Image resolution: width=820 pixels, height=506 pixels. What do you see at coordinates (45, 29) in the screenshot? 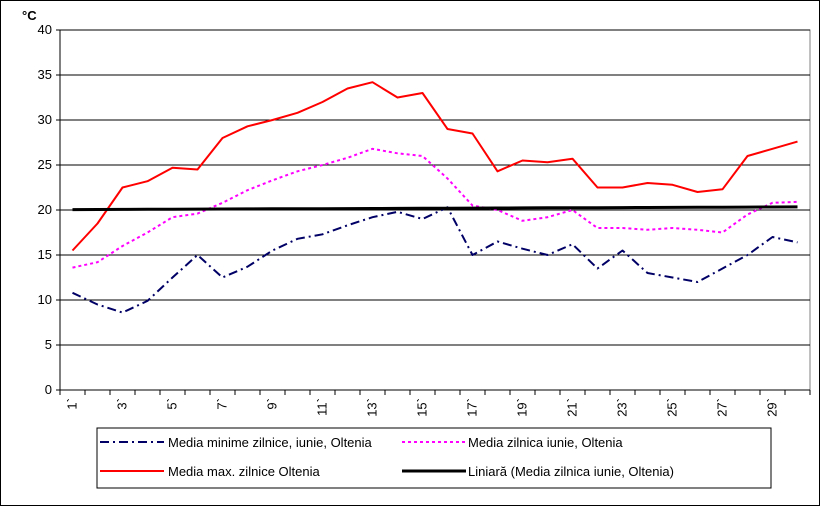
I see `y-tick-label: 40` at bounding box center [45, 29].